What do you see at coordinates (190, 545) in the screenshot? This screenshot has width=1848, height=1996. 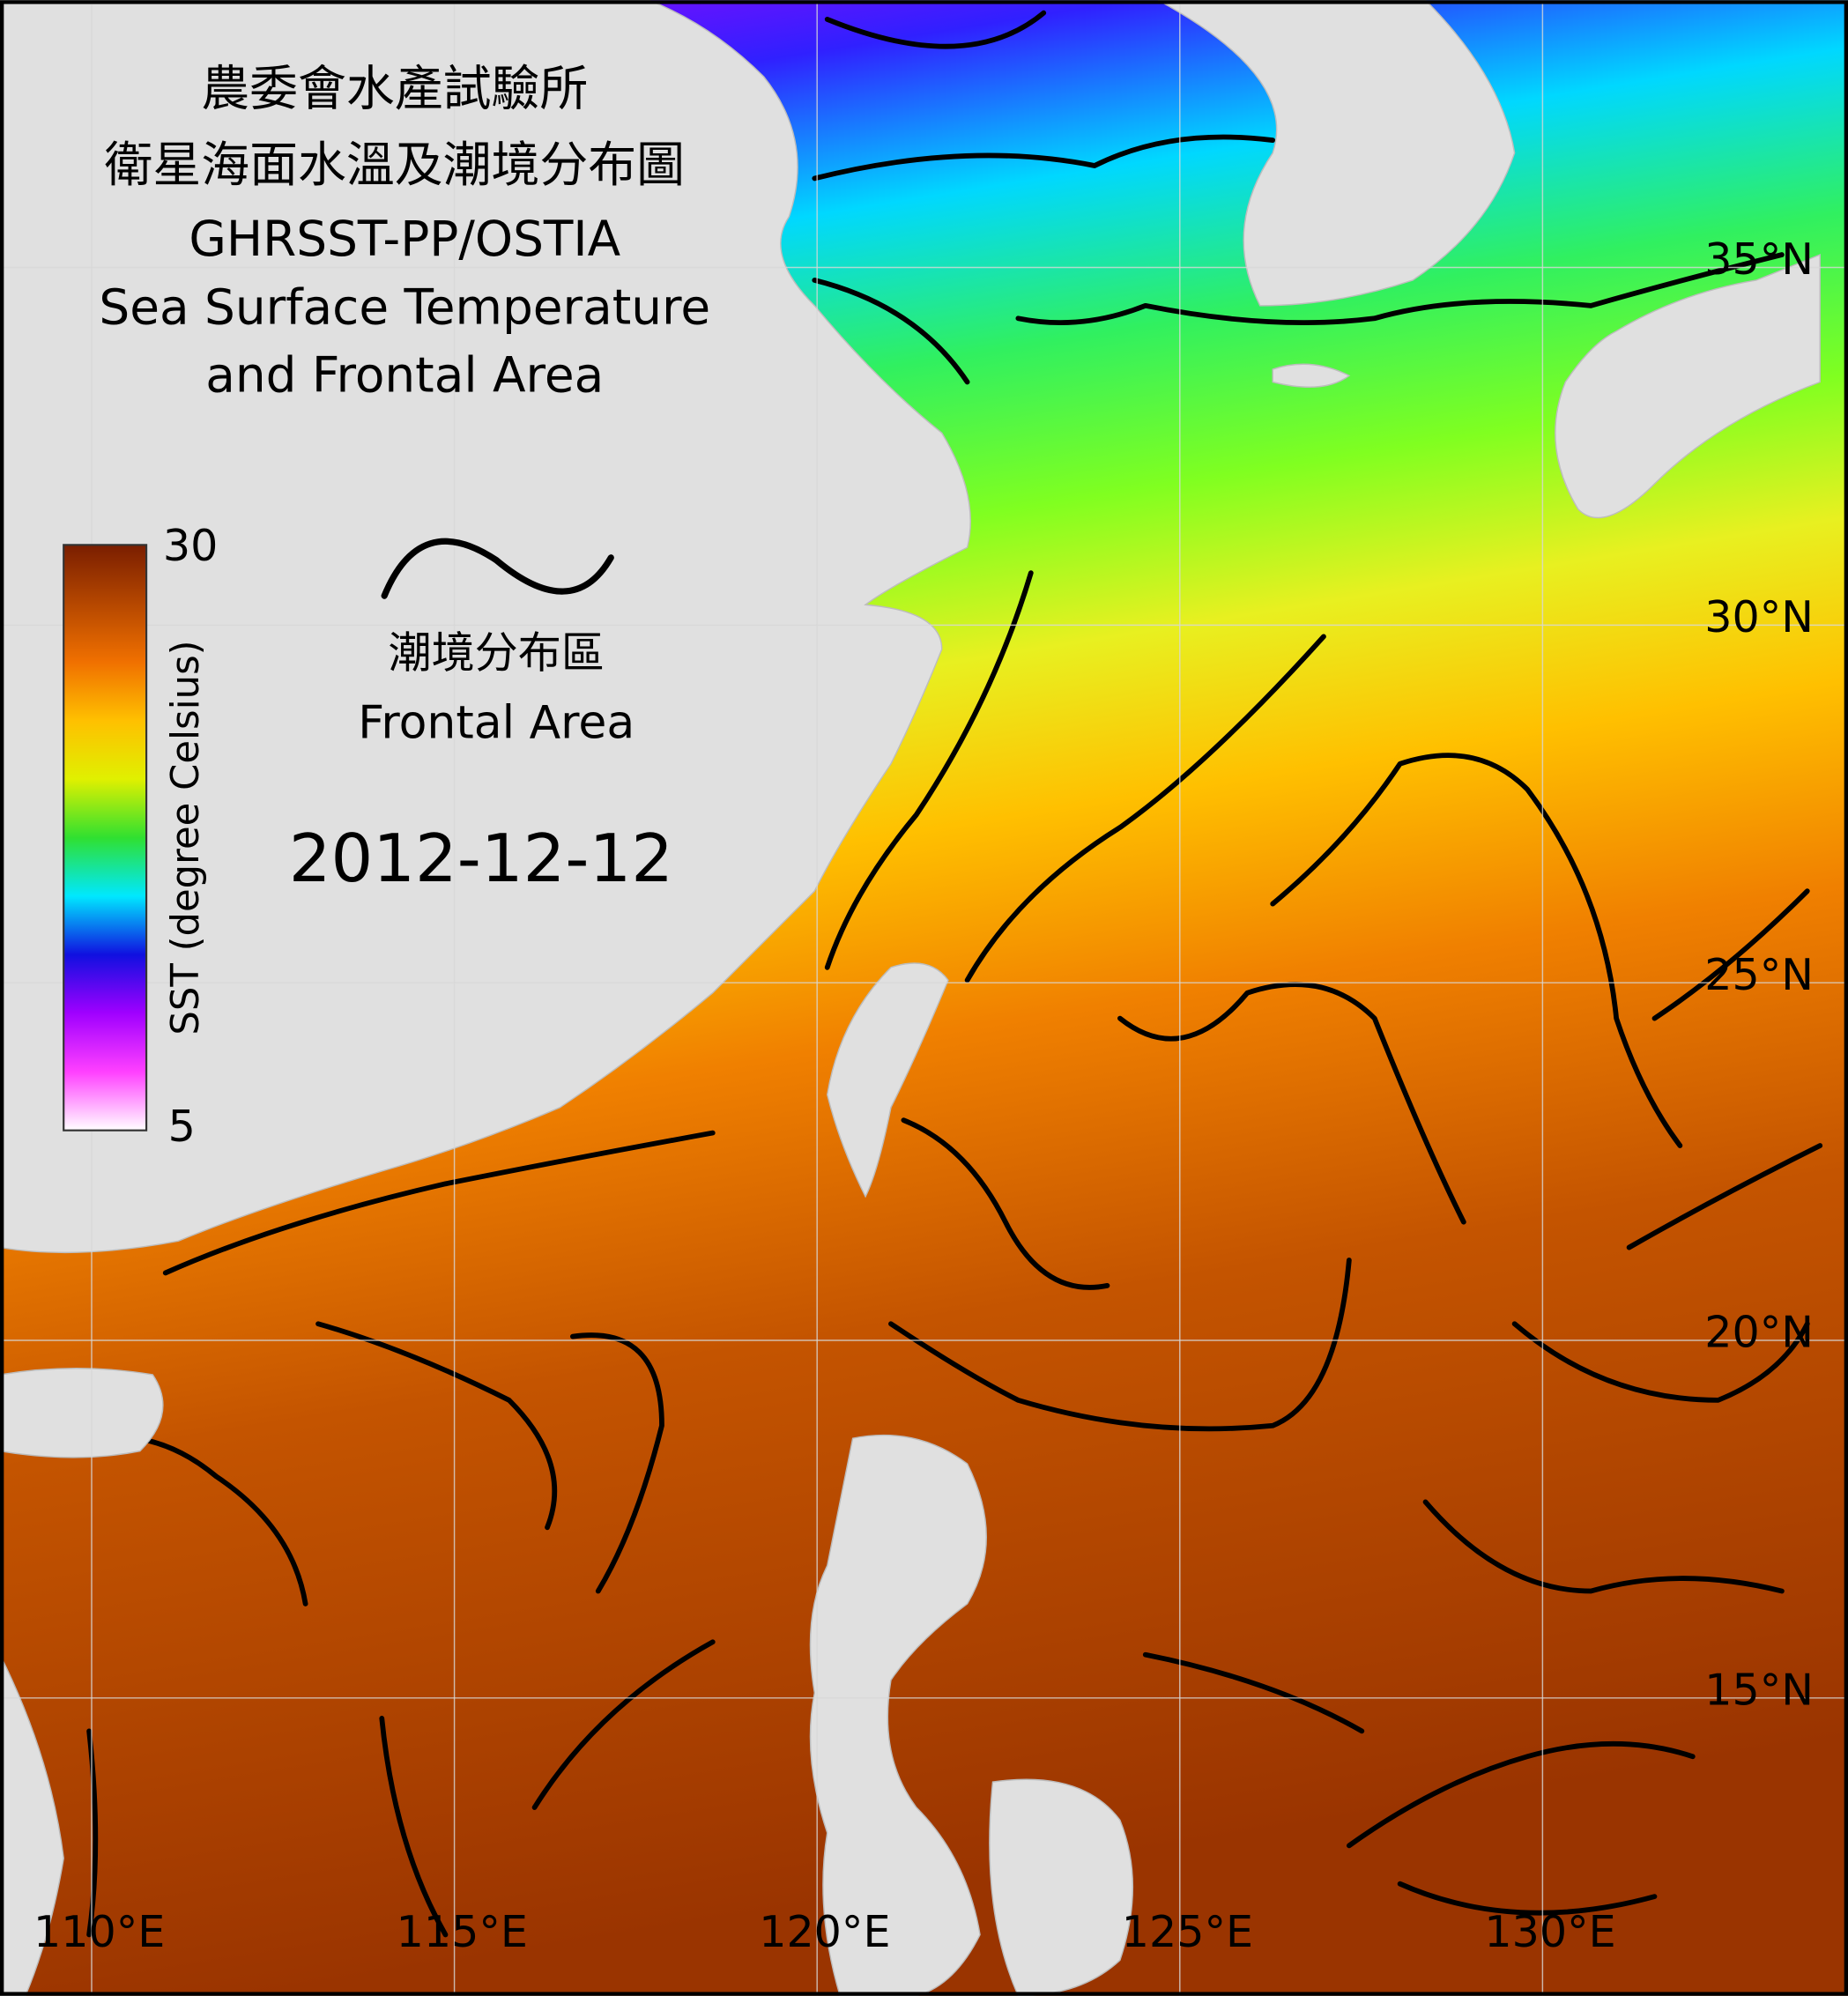 I see `colorbar-max-label: 30` at bounding box center [190, 545].